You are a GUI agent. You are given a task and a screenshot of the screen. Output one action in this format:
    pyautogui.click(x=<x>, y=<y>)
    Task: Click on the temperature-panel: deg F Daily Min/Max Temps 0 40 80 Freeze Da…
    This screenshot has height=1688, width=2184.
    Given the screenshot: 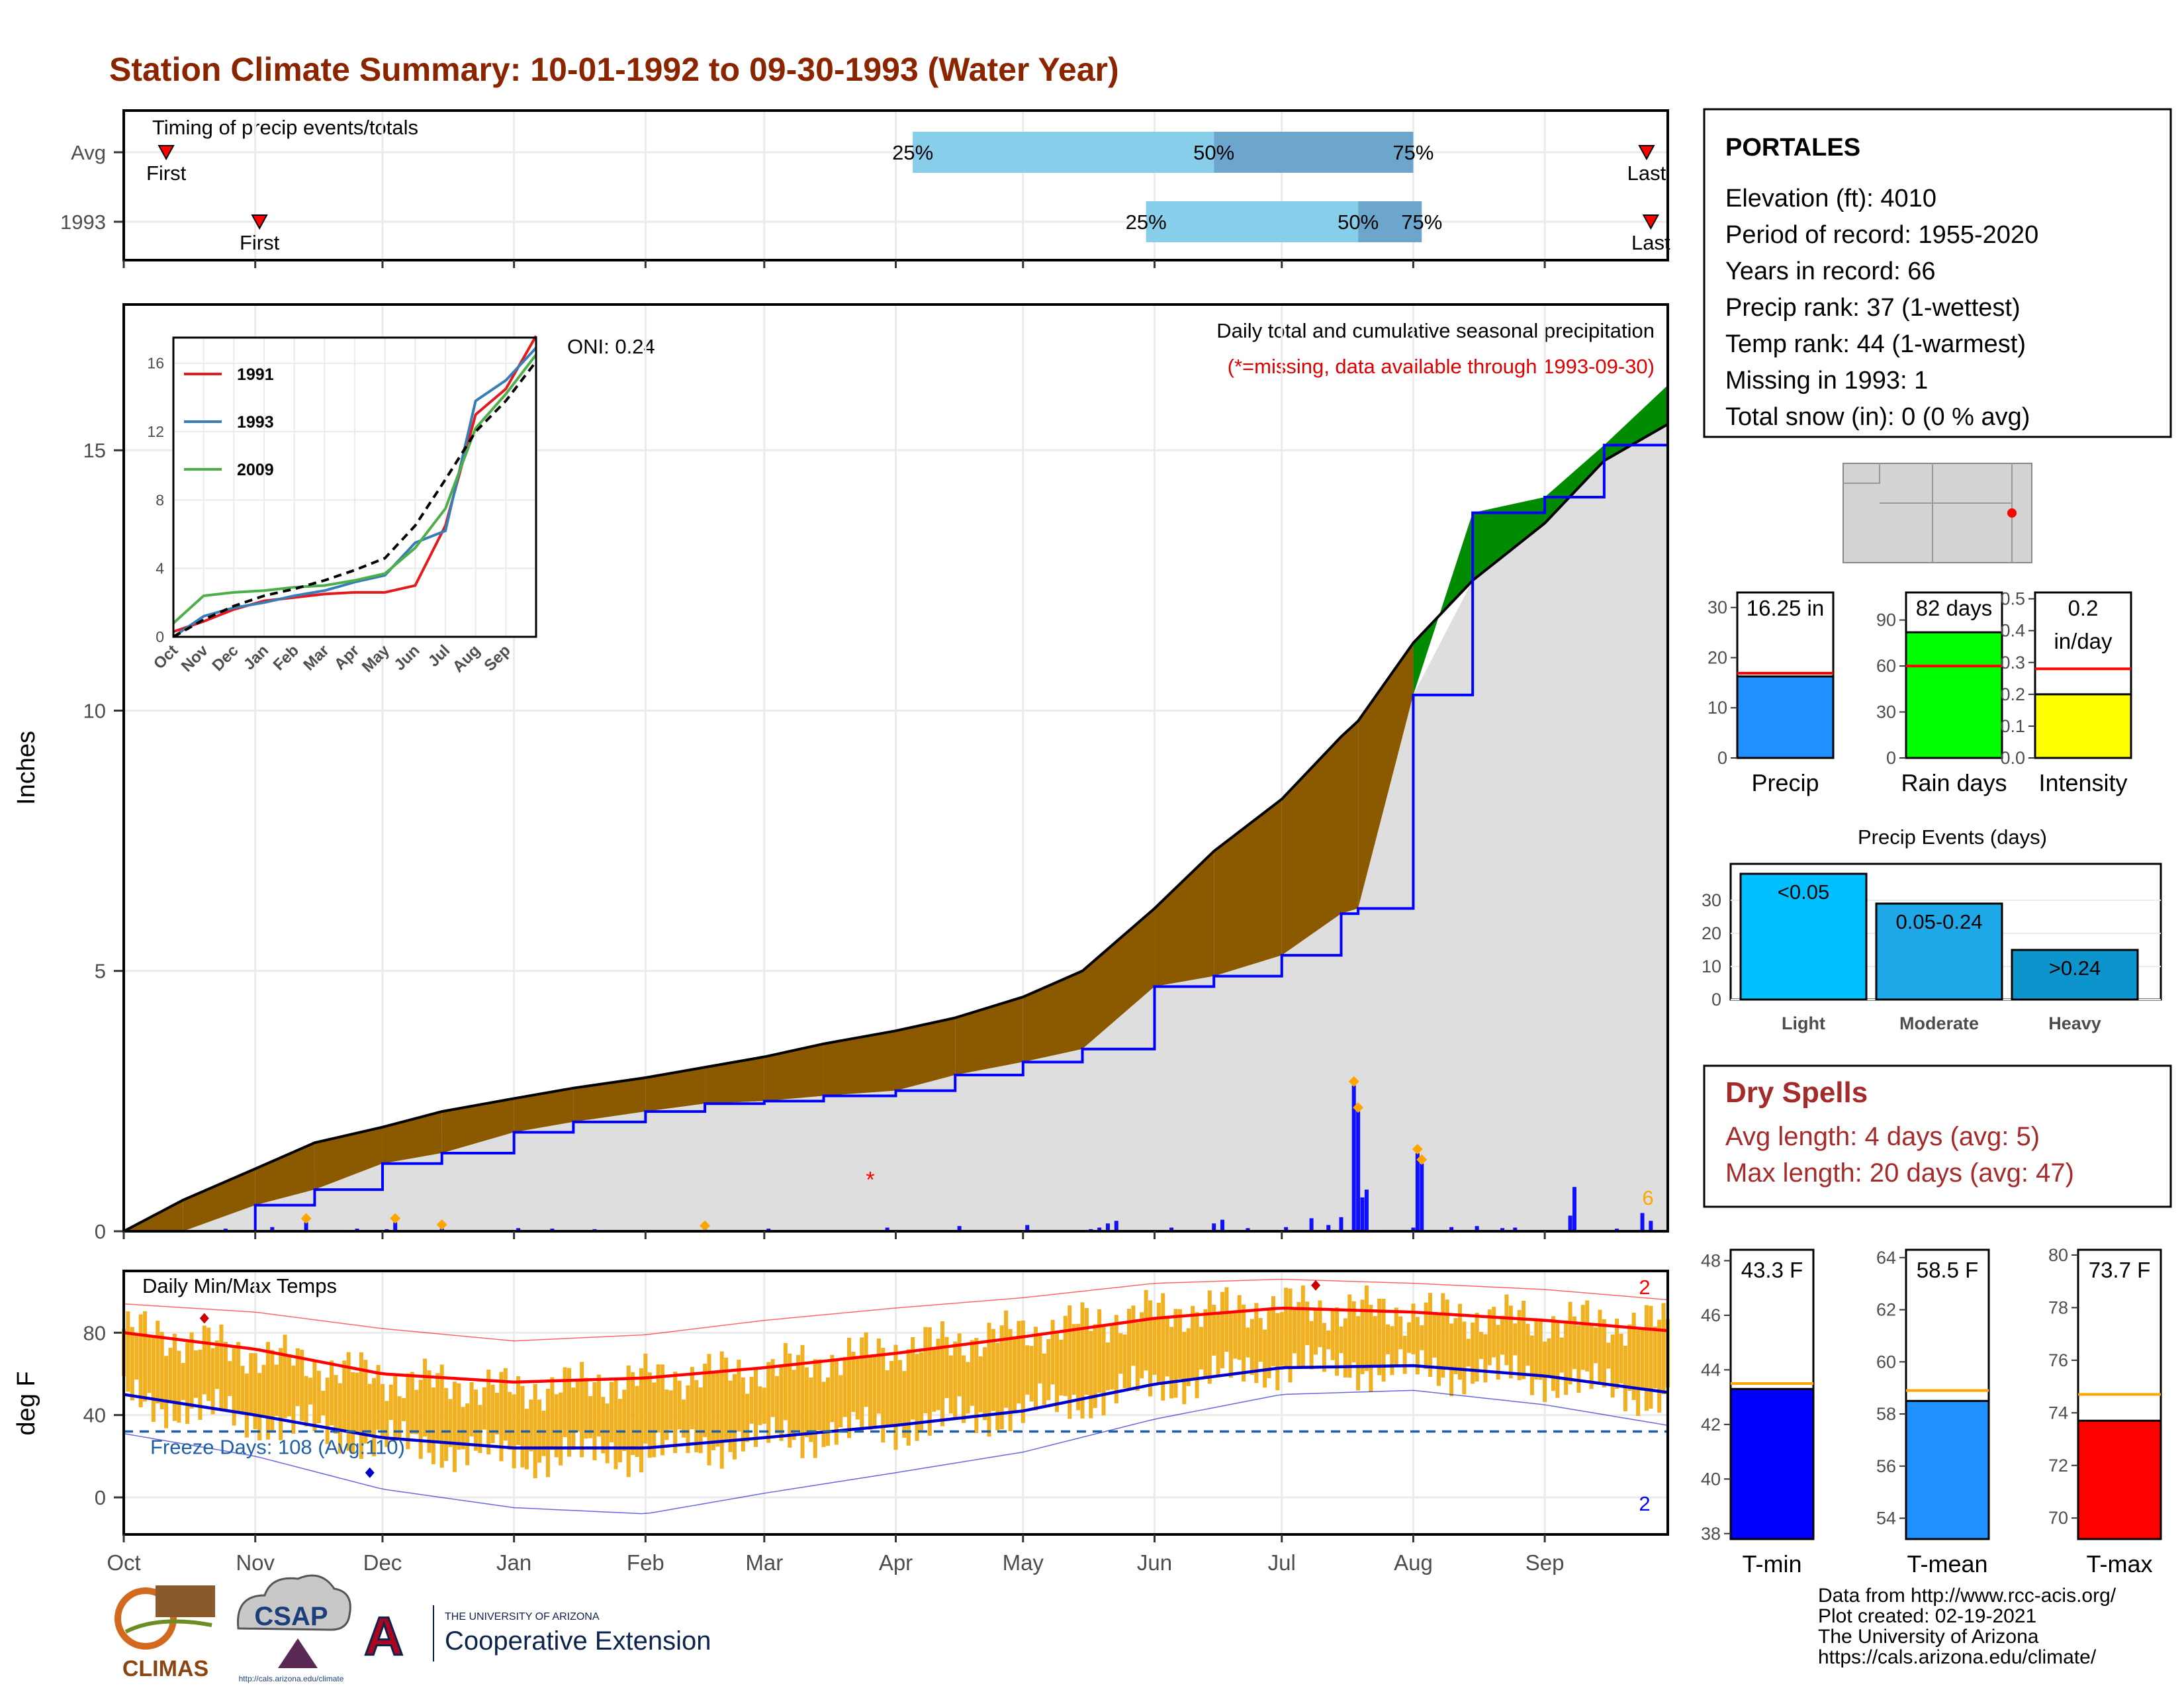 What is the action you would take?
    pyautogui.click(x=842, y=1422)
    